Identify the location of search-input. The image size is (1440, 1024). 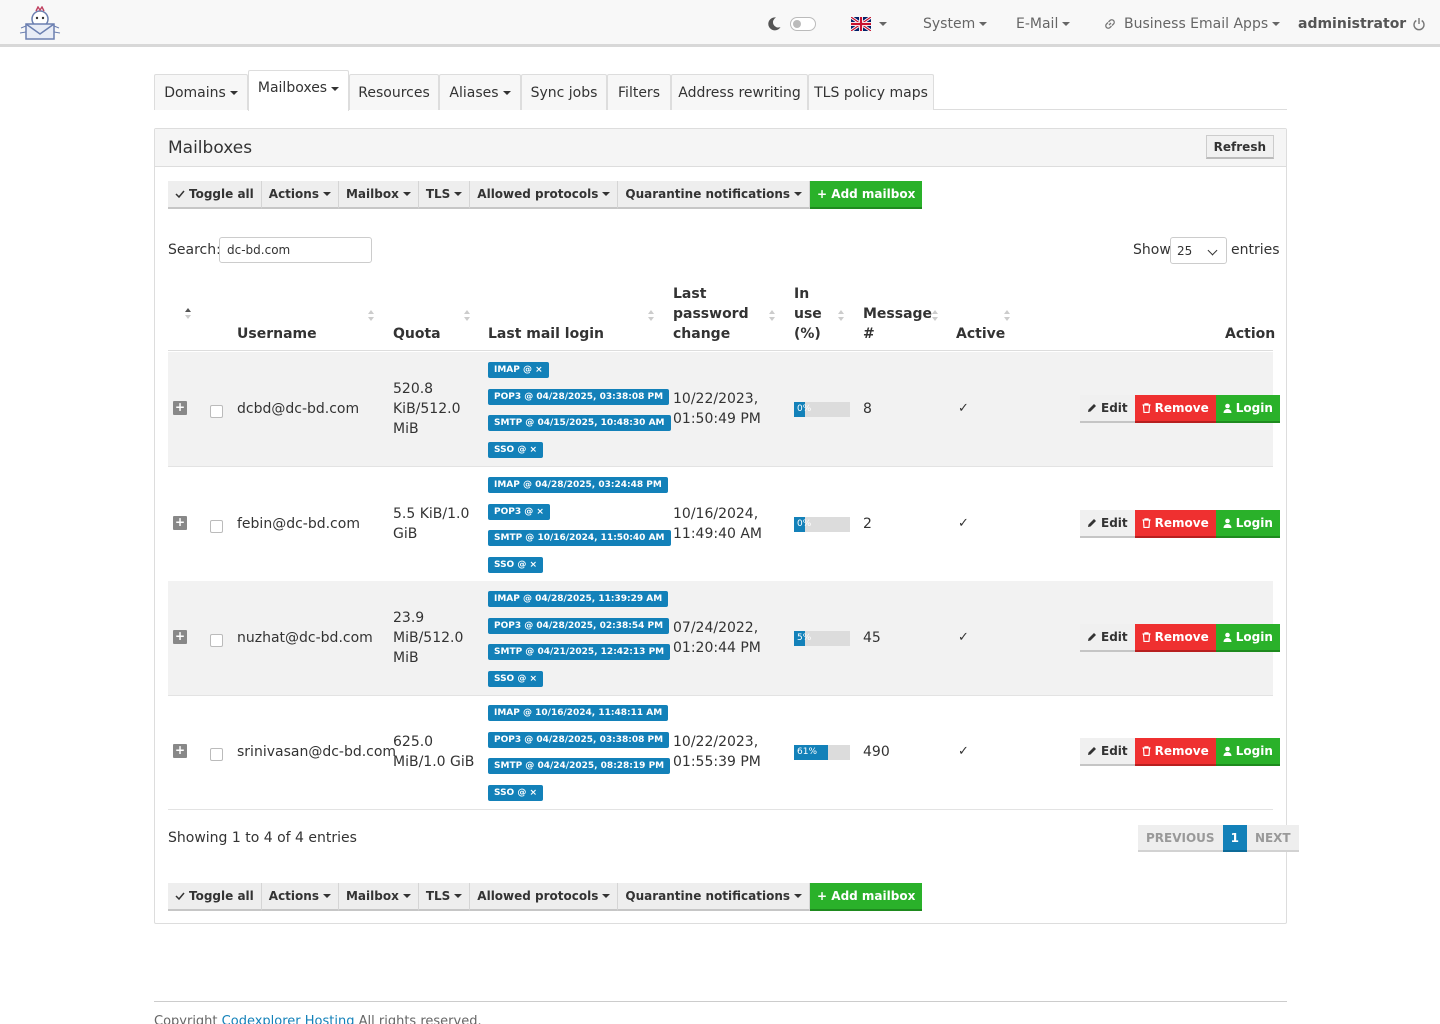
(295, 250).